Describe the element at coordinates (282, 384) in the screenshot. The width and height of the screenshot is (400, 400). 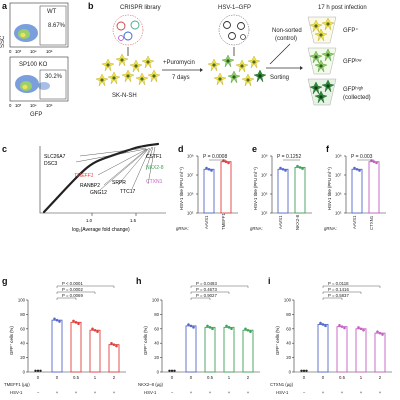
I see `gfp-xlabel-i: CTXN1 (μg)` at that location.